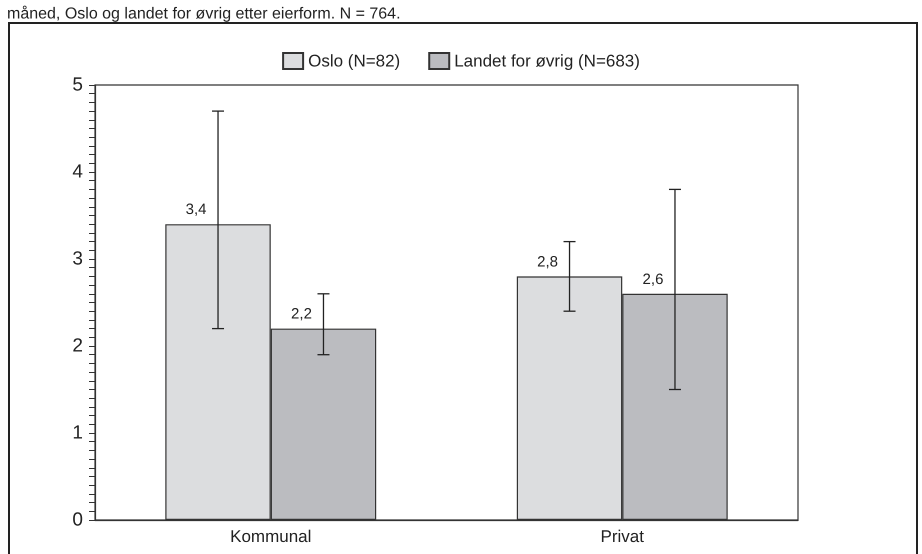 This screenshot has height=554, width=922. What do you see at coordinates (271, 536) in the screenshot?
I see `x-tick-label: Kommunal` at bounding box center [271, 536].